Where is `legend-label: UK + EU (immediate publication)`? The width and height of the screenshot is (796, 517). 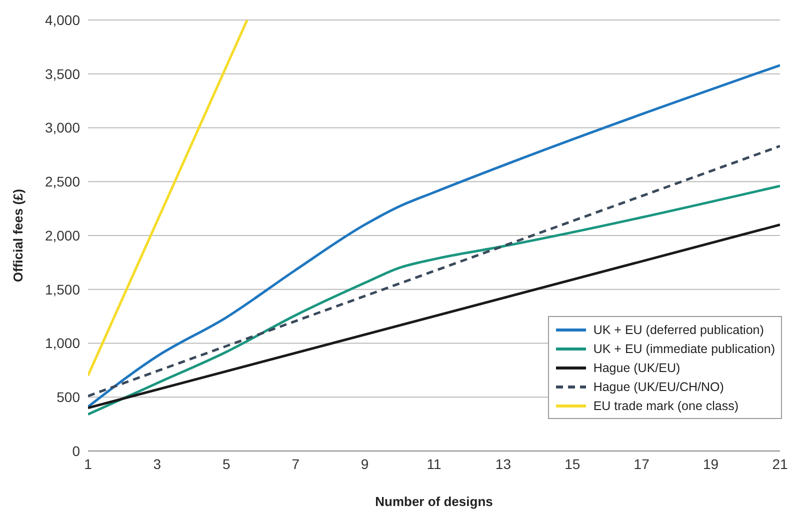
legend-label: UK + EU (immediate publication) is located at coordinates (684, 349).